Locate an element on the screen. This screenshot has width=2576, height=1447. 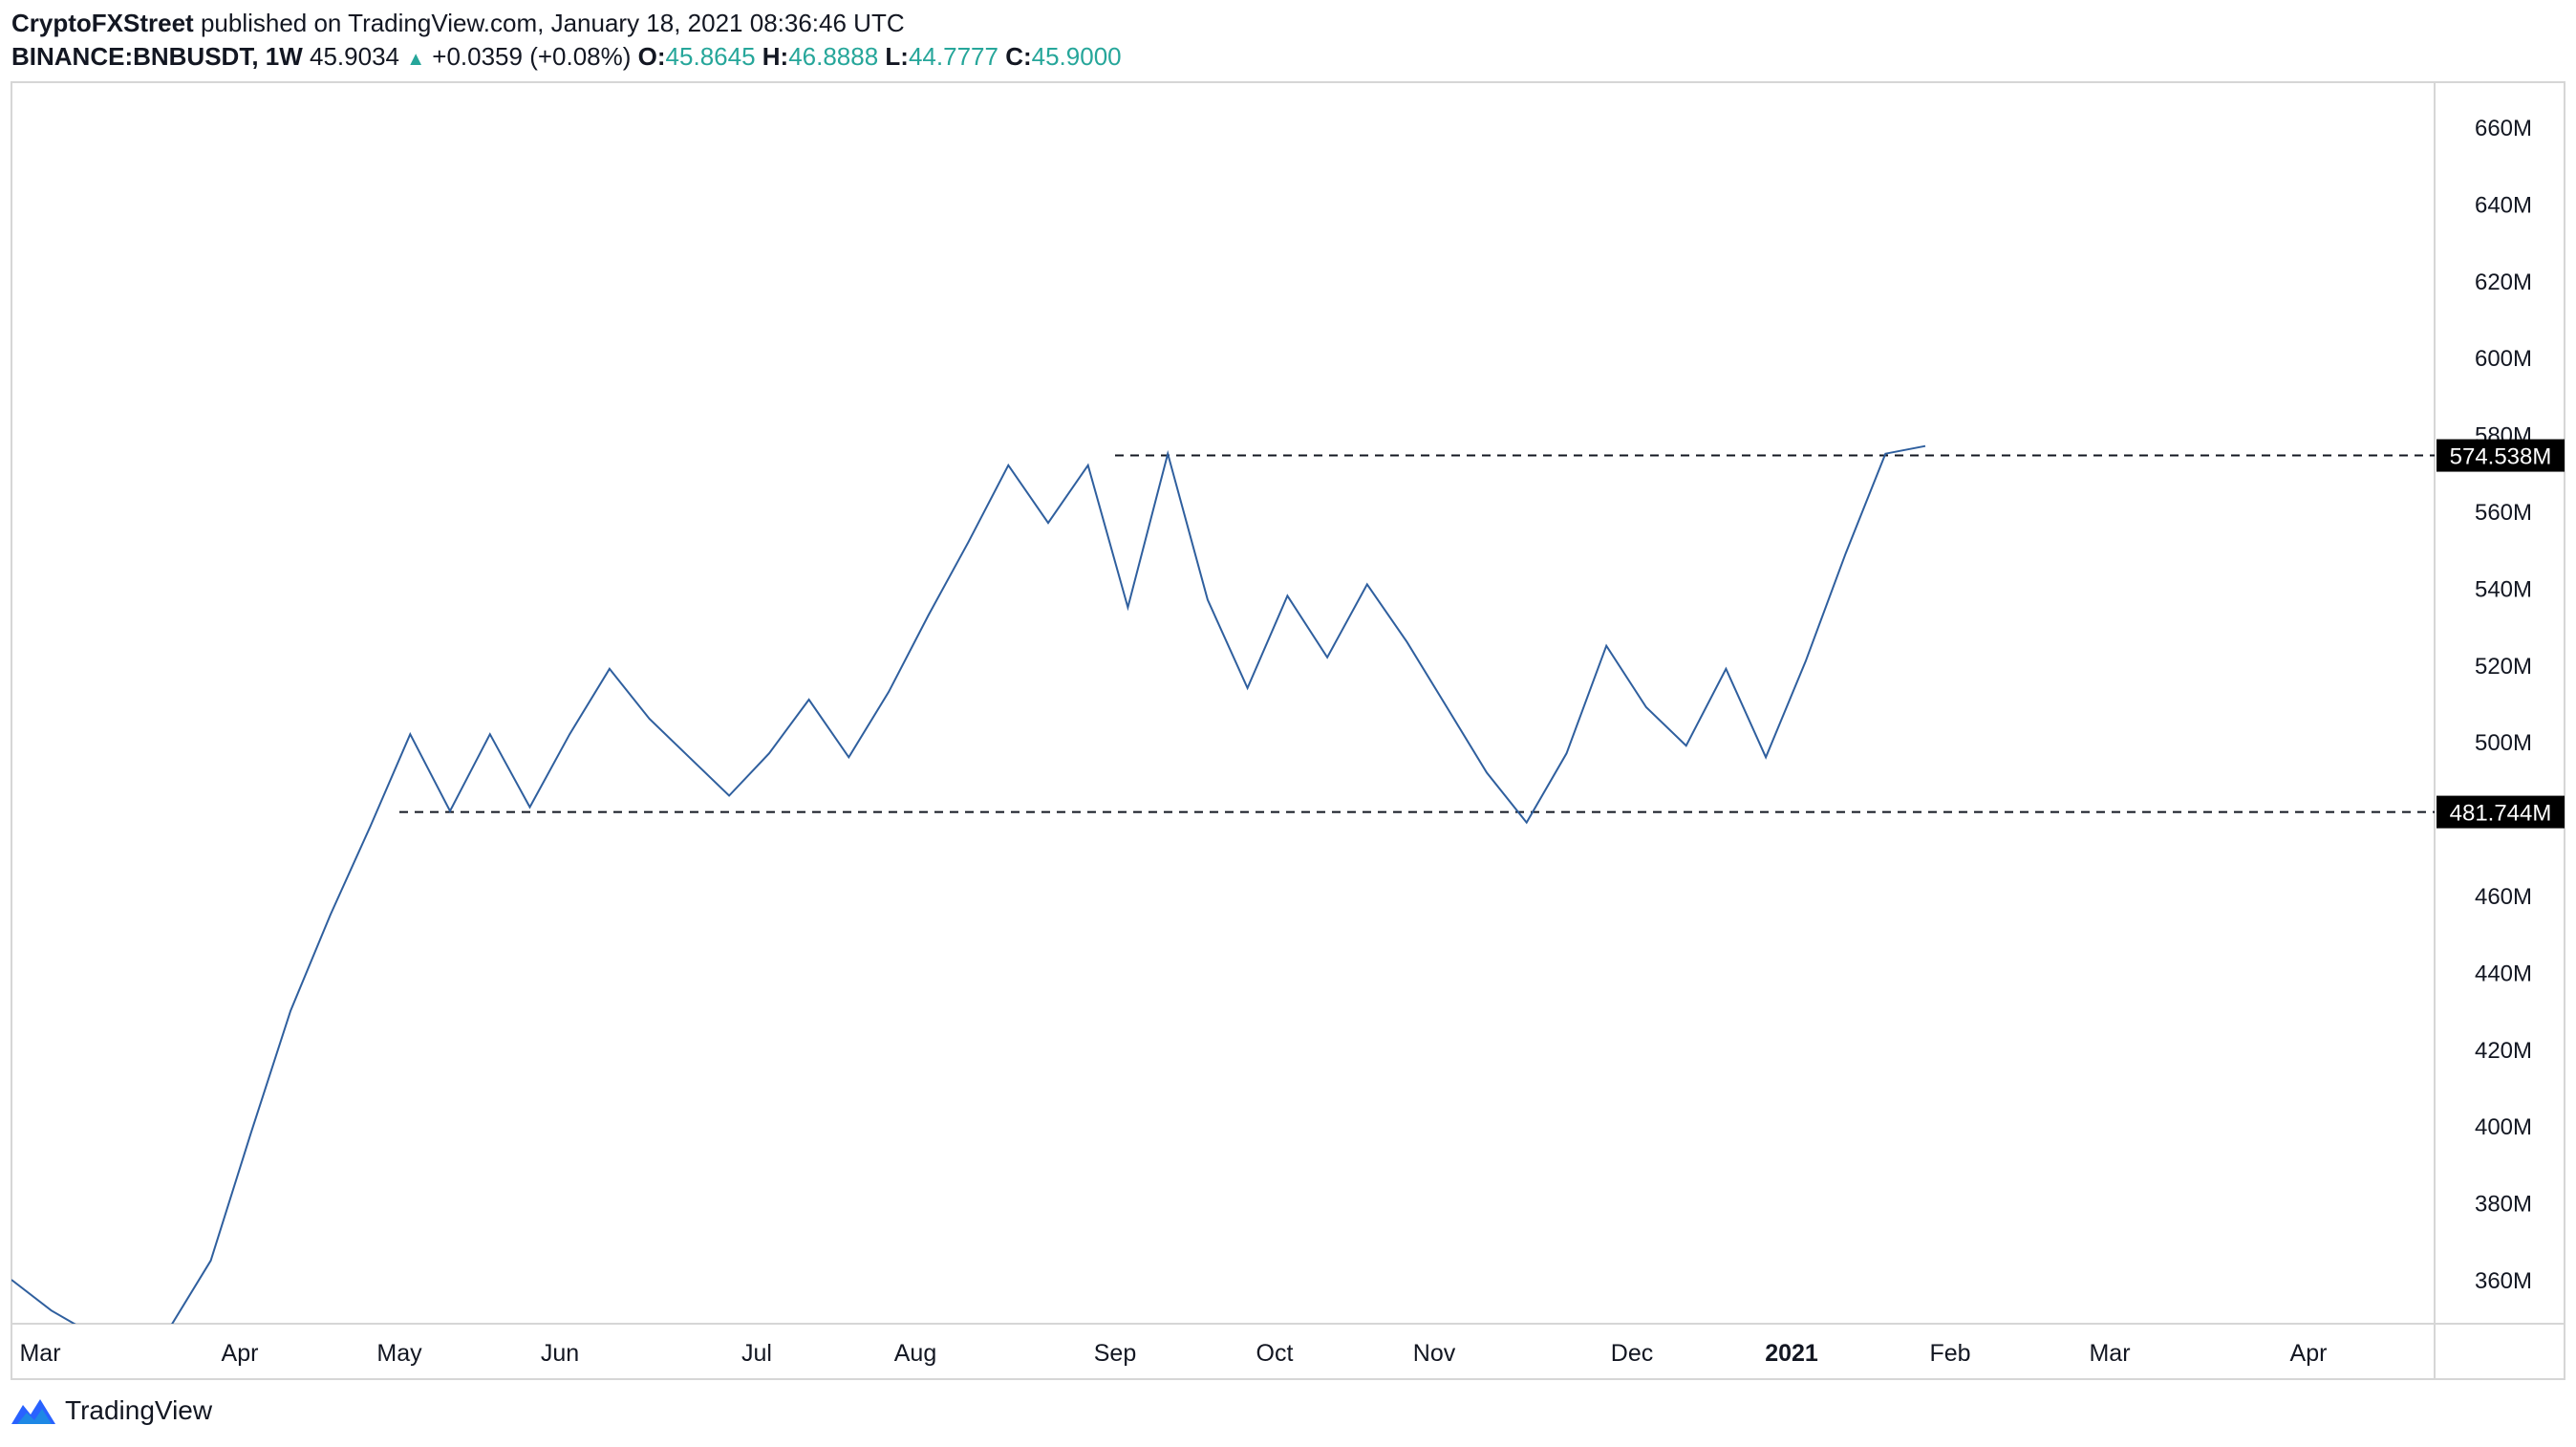
x-tick-label: Jul is located at coordinates (756, 1353).